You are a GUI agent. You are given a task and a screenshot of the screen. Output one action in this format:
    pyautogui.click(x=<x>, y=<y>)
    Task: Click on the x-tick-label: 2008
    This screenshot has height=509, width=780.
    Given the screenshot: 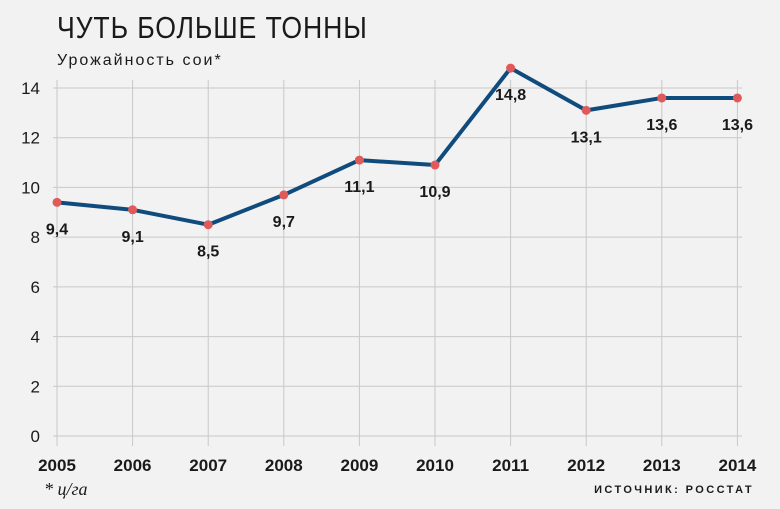 What is the action you would take?
    pyautogui.click(x=284, y=465)
    